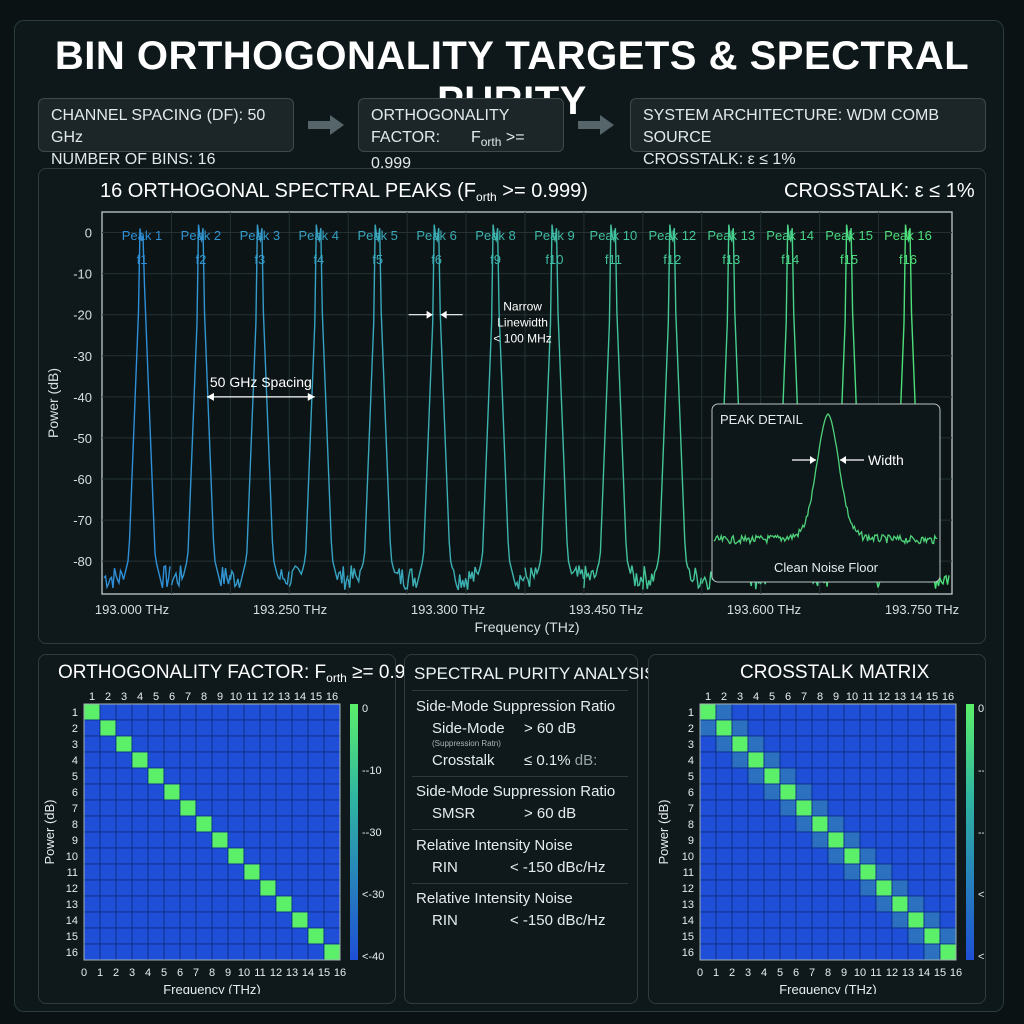 This screenshot has width=1024, height=1024. Describe the element at coordinates (554, 259) in the screenshot. I see `peak-frequency-label: f10` at that location.